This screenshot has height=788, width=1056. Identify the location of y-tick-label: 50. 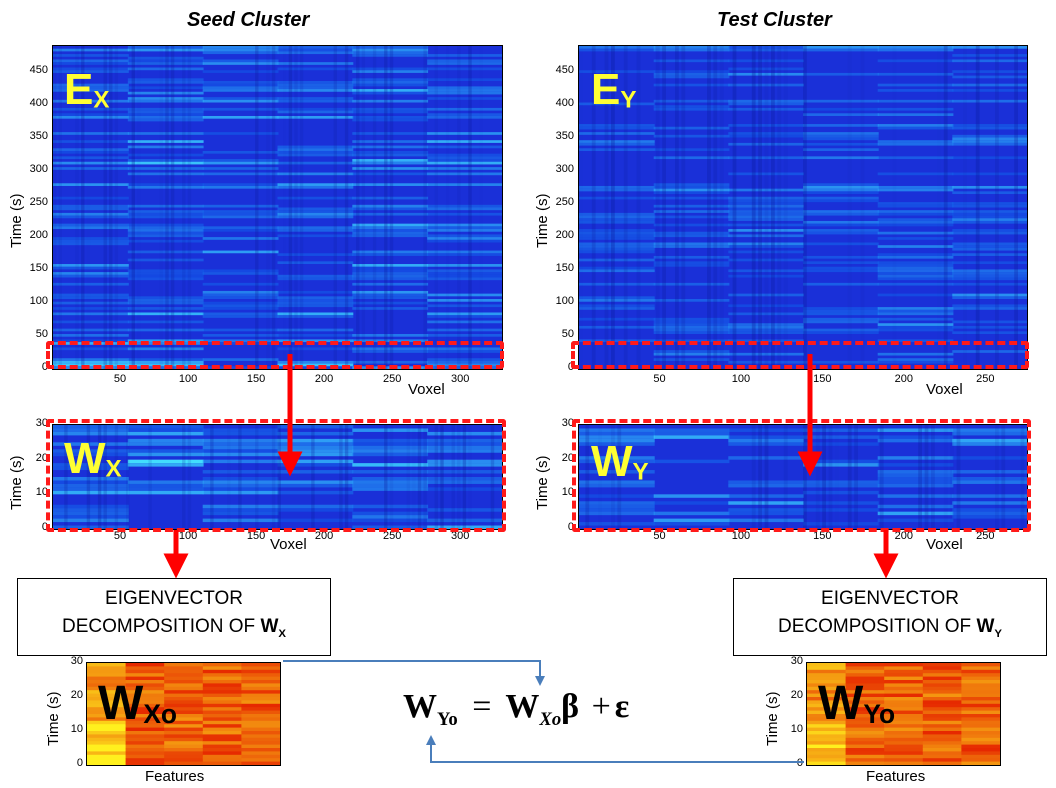
(567, 334).